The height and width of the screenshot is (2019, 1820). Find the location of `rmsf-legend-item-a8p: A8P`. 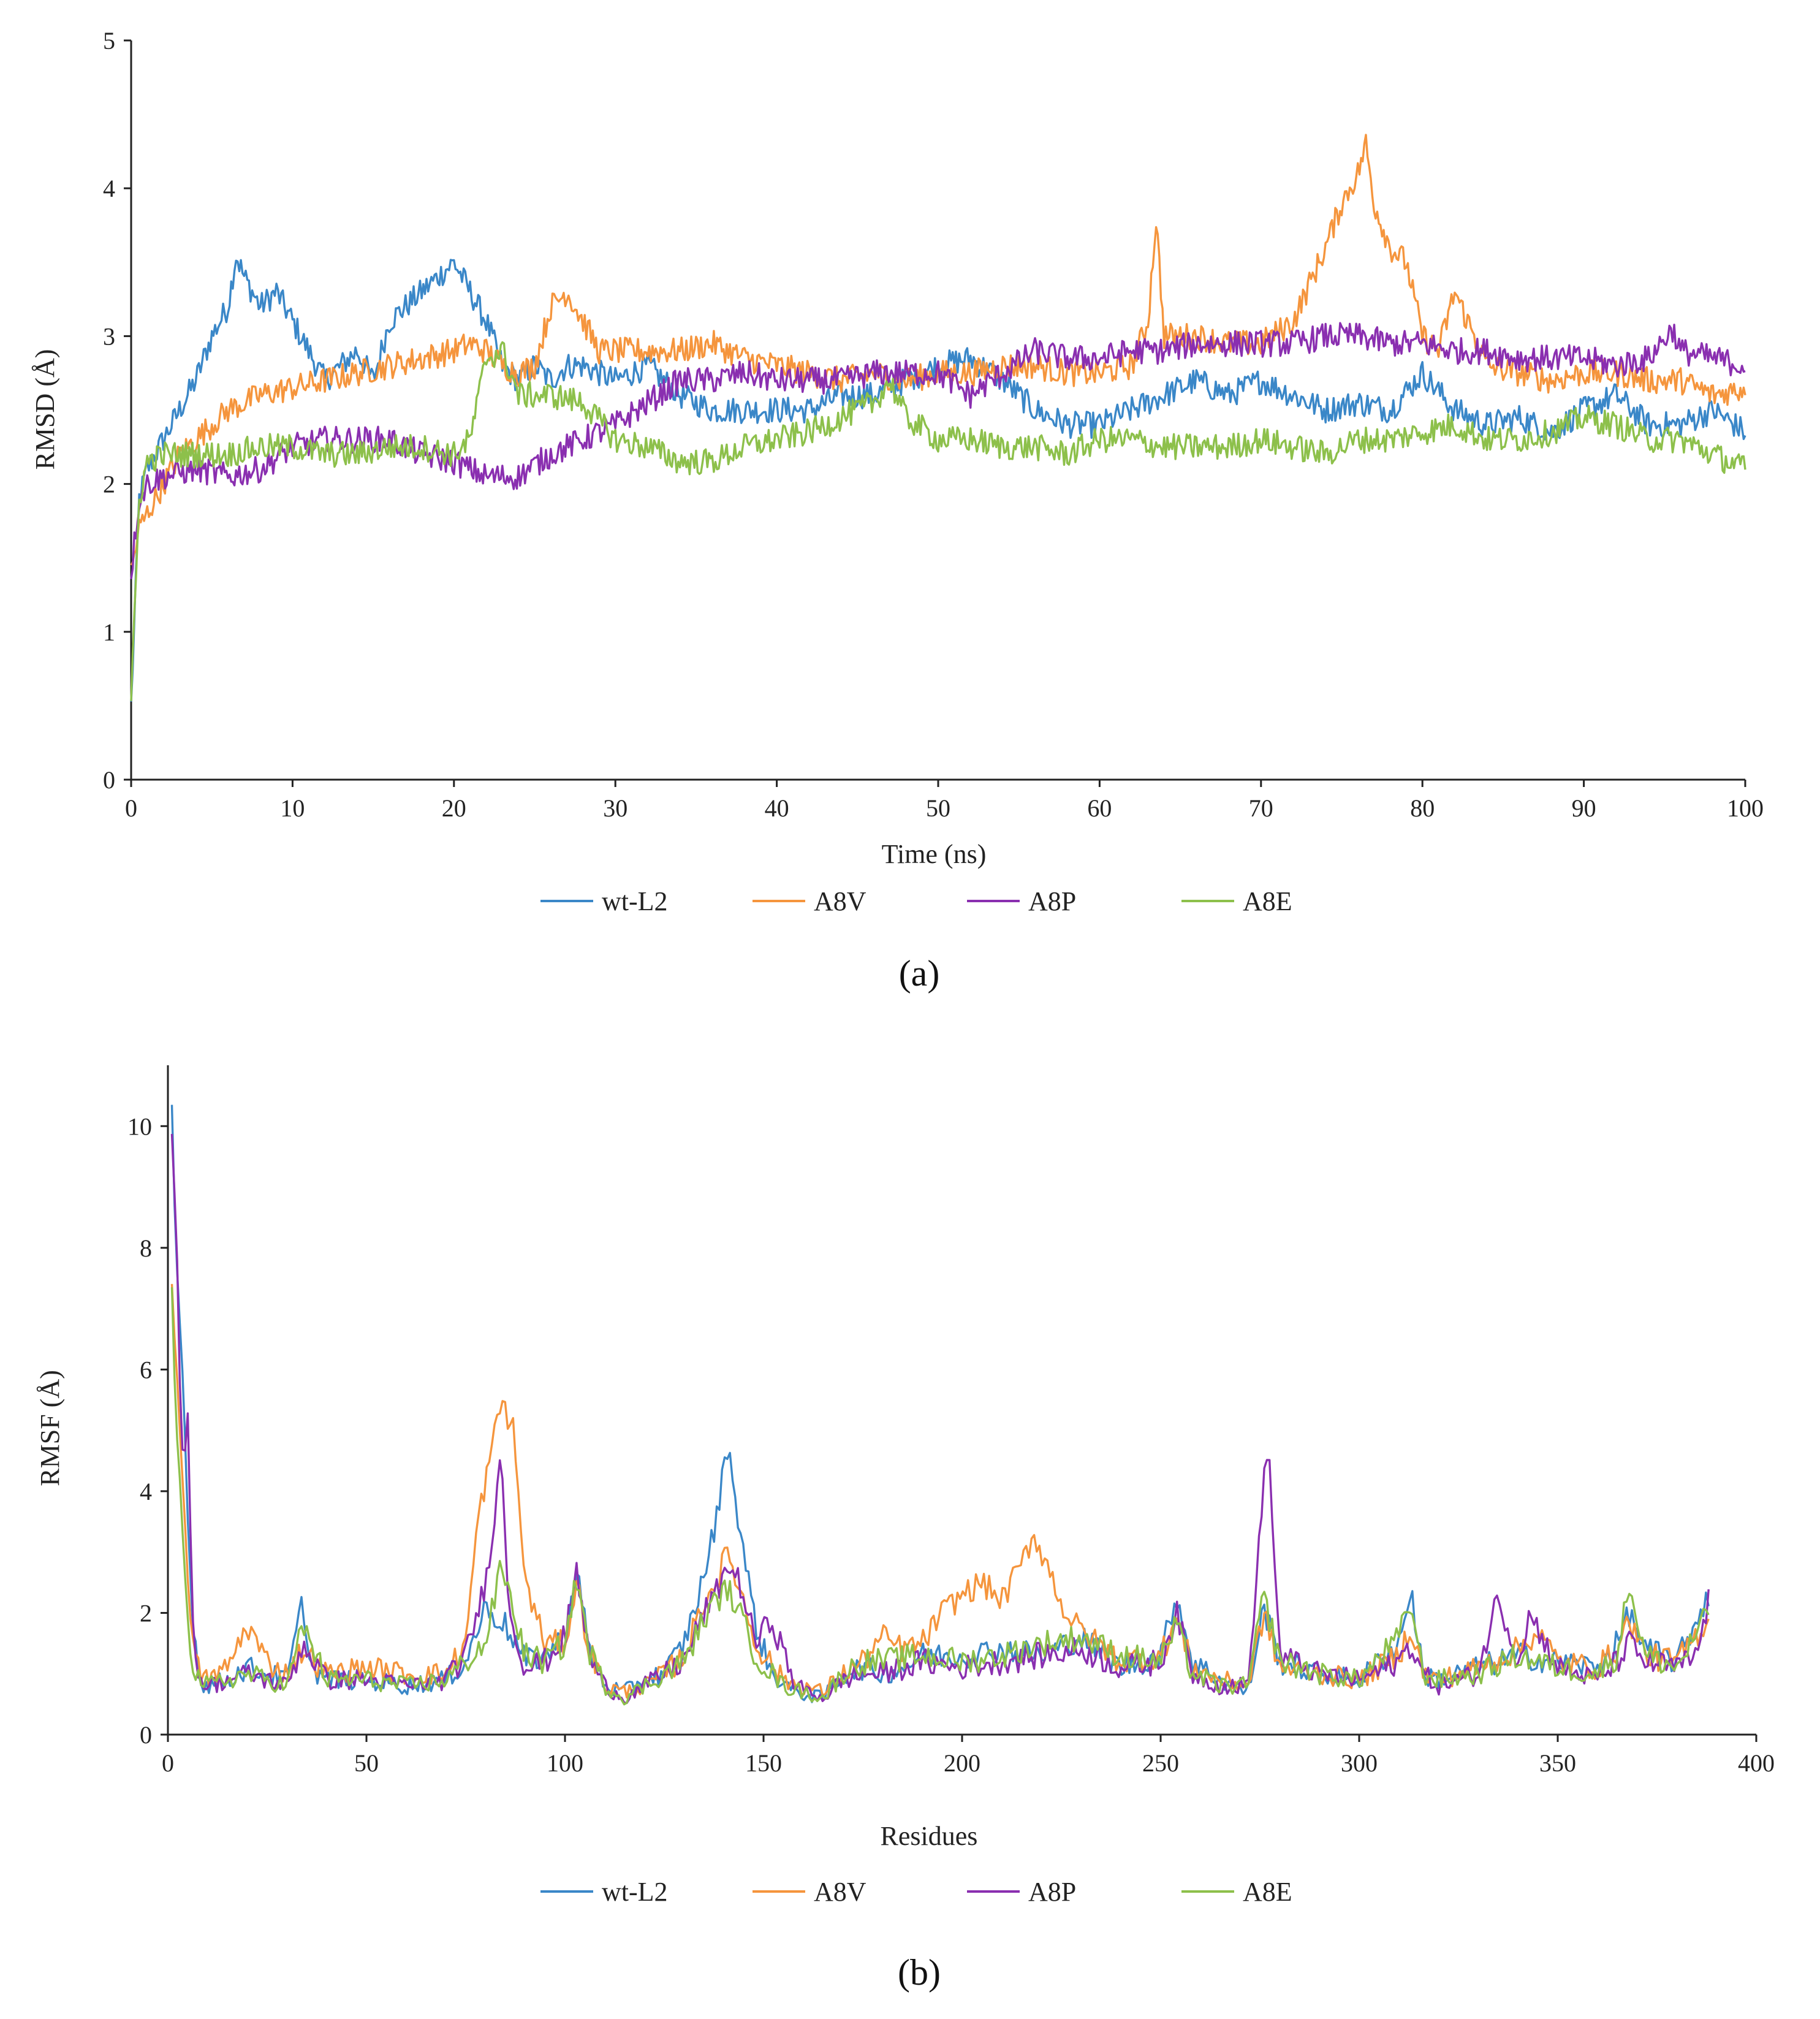

rmsf-legend-item-a8p: A8P is located at coordinates (1021, 1892).